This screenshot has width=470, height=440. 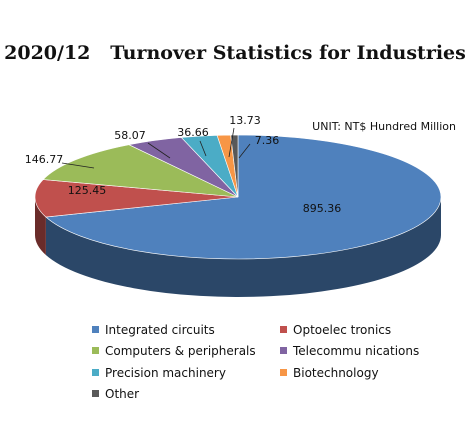 I want to click on legend-label-5: Biotechnology, so click(x=336, y=373).